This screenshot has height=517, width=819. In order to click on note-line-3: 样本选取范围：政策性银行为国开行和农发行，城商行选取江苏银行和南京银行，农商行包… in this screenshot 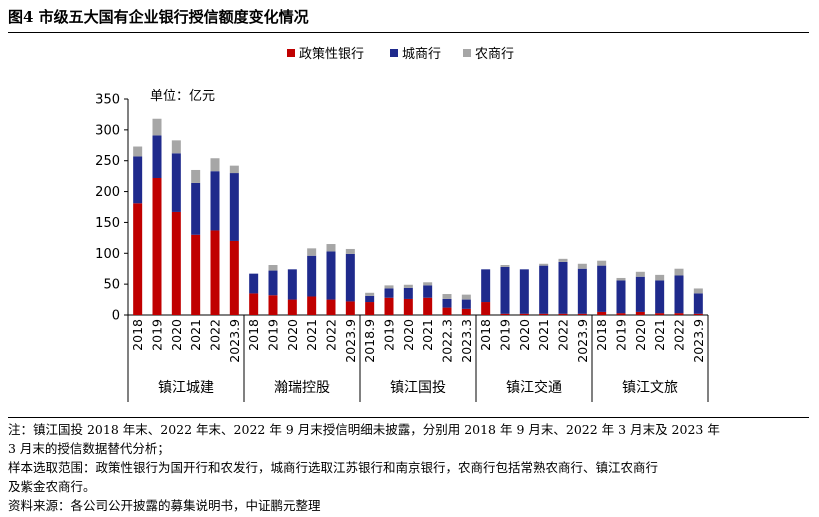, I will do `click(333, 467)`.